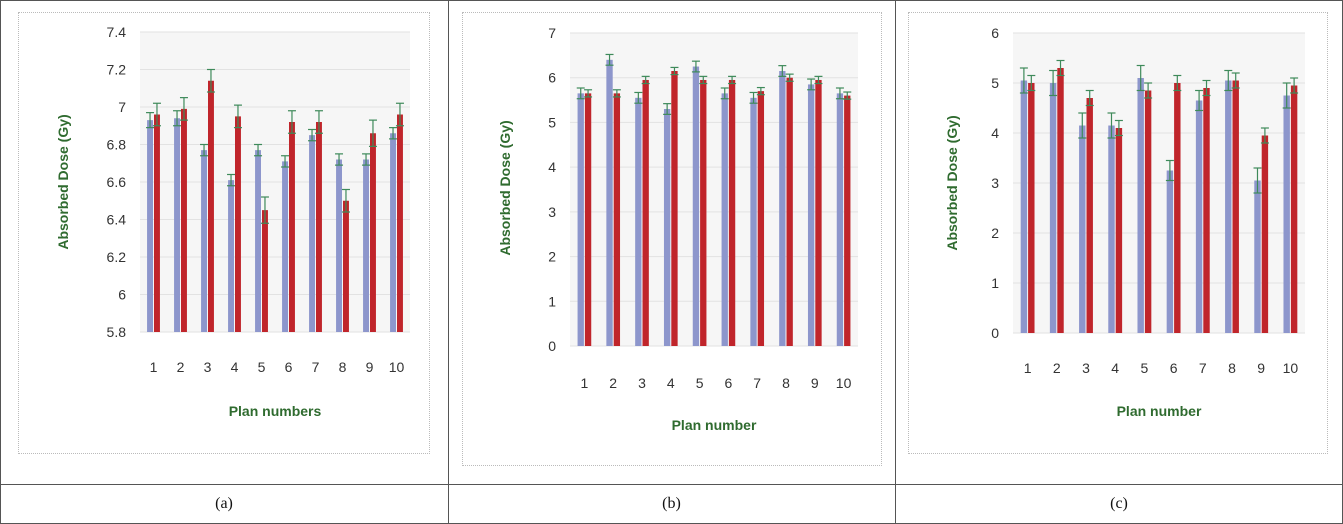 The height and width of the screenshot is (524, 1343). What do you see at coordinates (117, 220) in the screenshot?
I see `y-tick-label: 6.4` at bounding box center [117, 220].